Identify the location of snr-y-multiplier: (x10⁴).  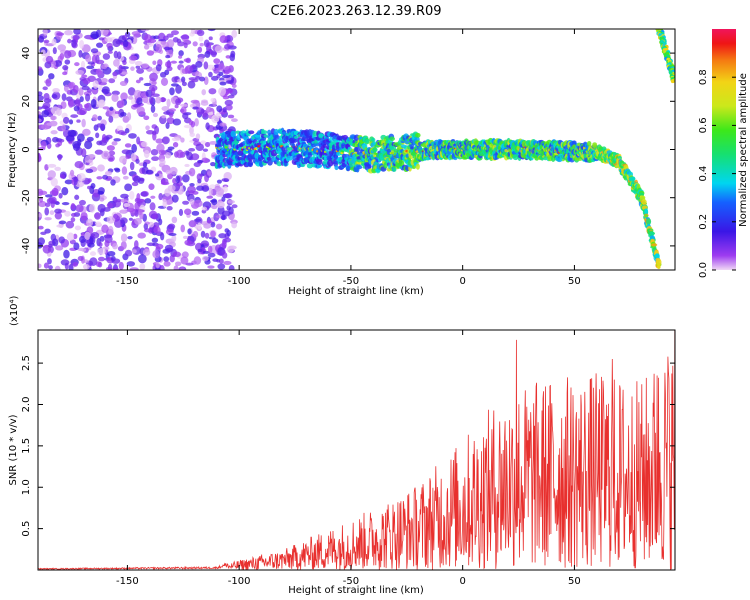
(14, 310).